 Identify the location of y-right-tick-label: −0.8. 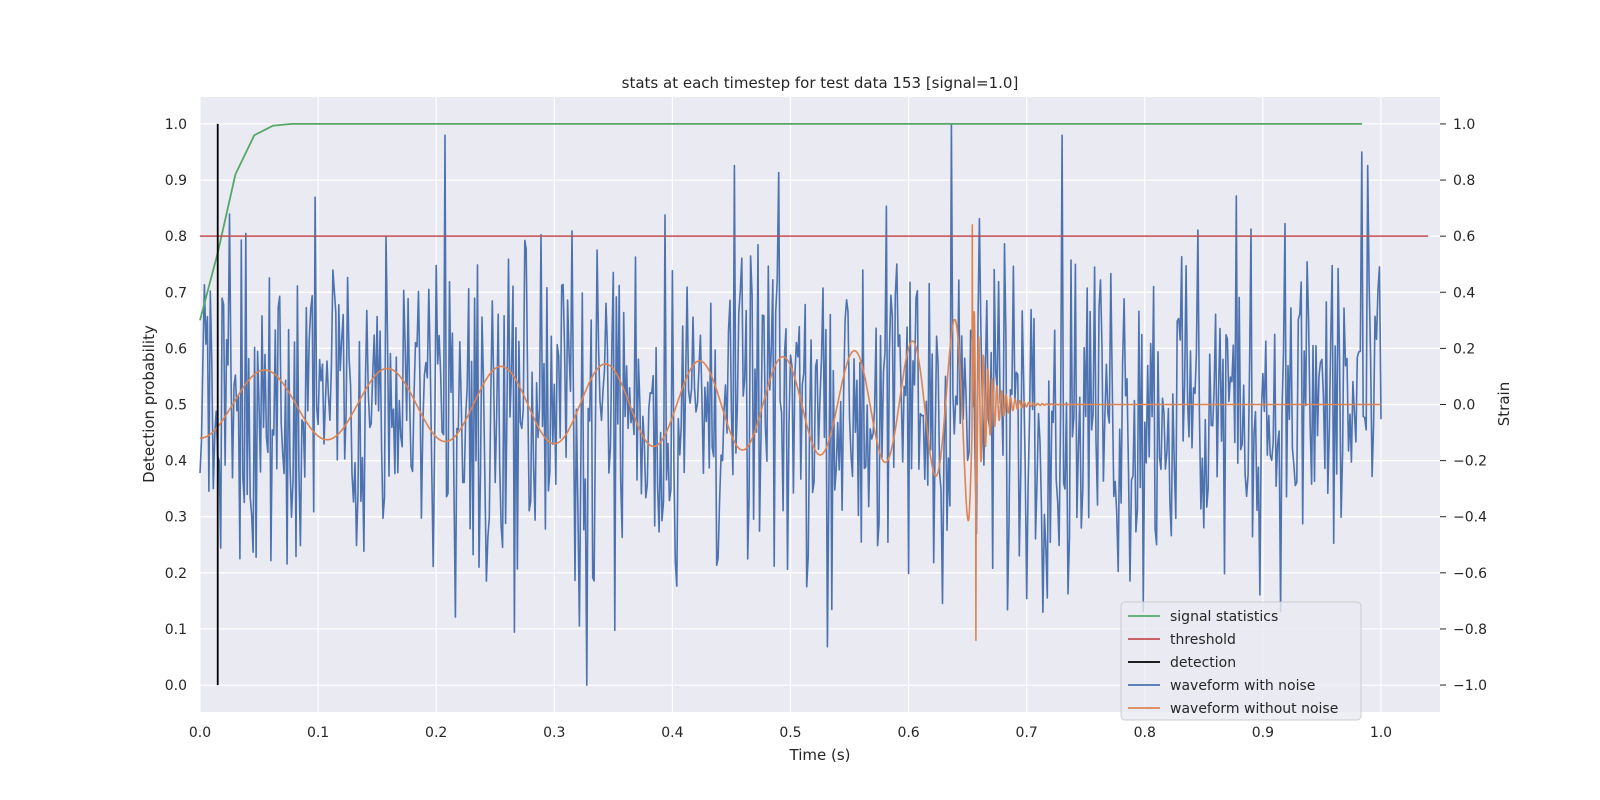
(1470, 630).